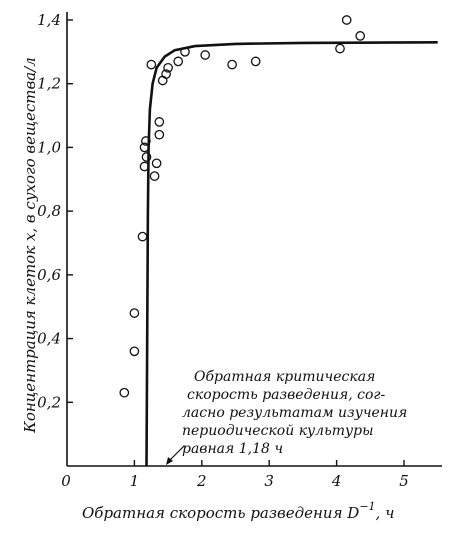  I want to click on annotation-line-2: скорость разведения, сог-, so click(286, 395).